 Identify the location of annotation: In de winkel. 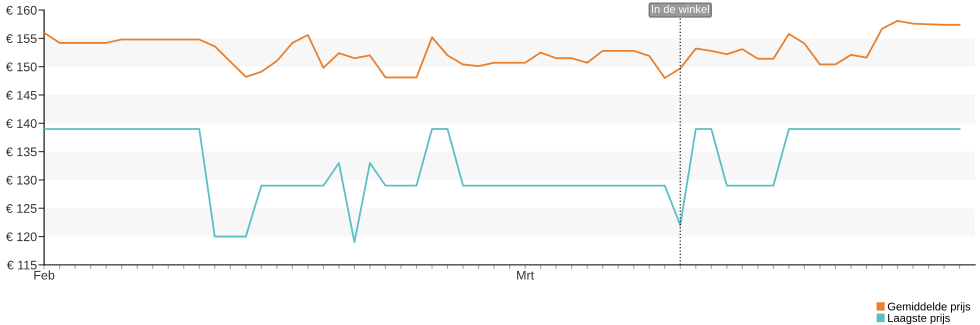
(680, 9).